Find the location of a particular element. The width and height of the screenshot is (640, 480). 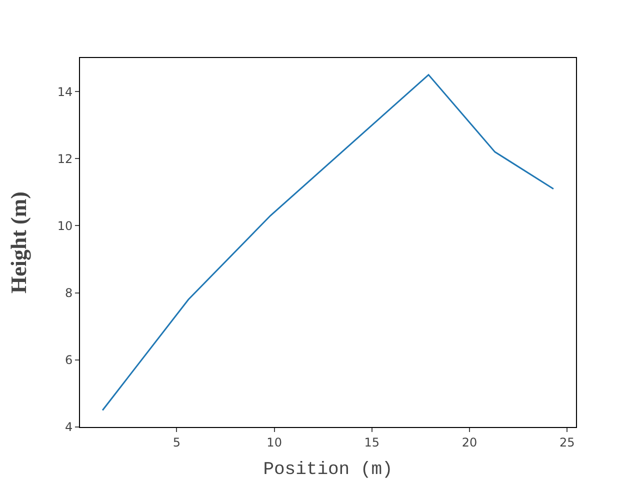

y-tick-label: 10 is located at coordinates (65, 225).